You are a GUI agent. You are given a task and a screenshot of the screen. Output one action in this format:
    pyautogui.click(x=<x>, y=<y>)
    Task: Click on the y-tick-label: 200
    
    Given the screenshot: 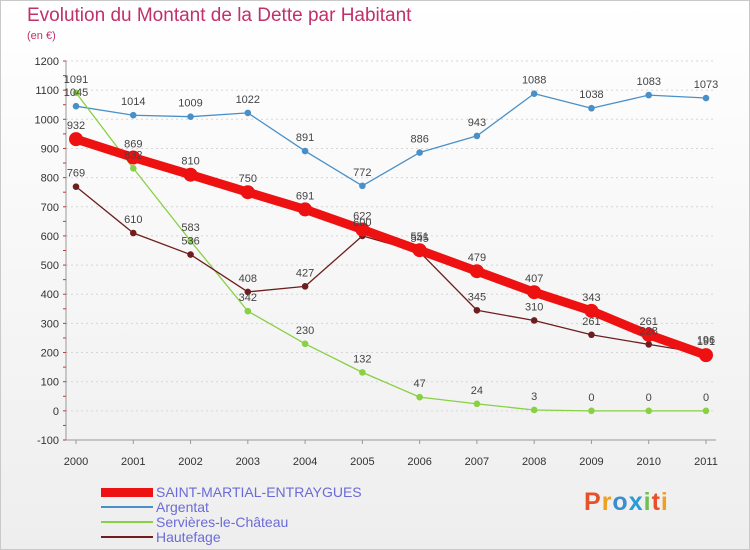 What is the action you would take?
    pyautogui.click(x=50, y=354)
    